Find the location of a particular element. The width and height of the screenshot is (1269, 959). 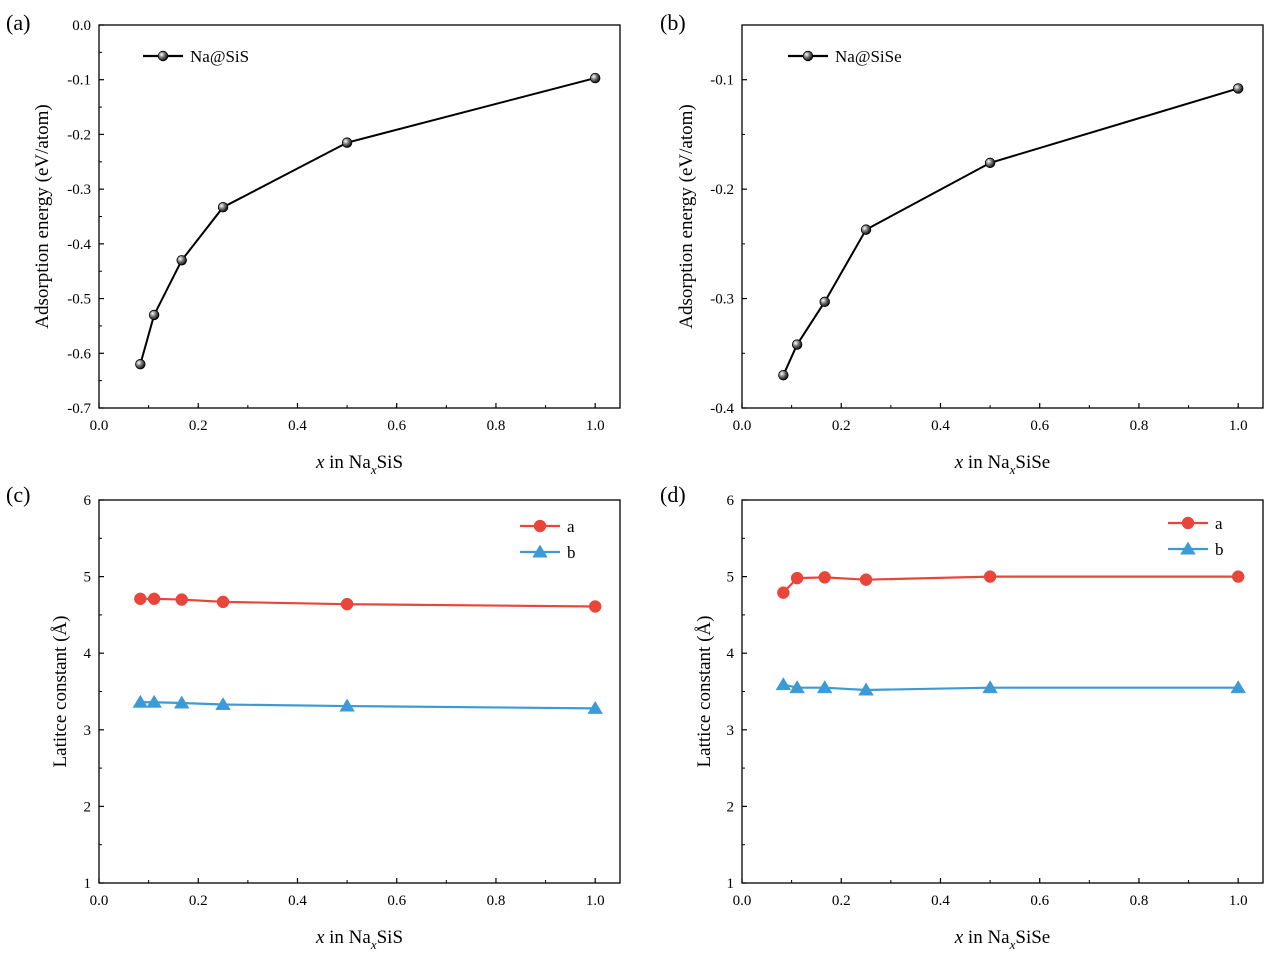

y-tick-label: -0.6 is located at coordinates (79, 354).